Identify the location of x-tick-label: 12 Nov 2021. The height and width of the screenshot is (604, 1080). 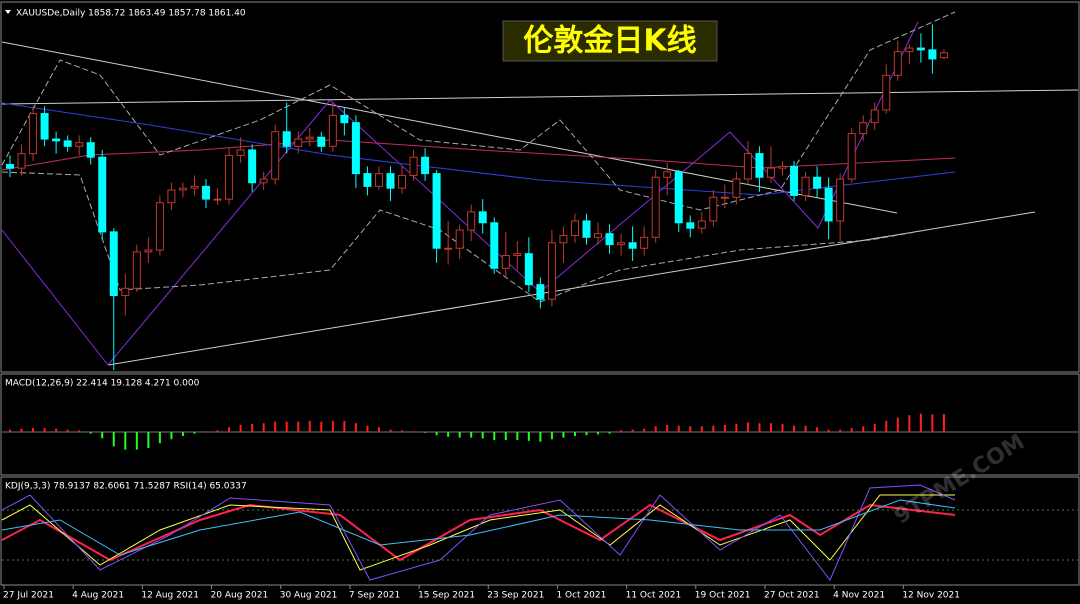
(931, 596).